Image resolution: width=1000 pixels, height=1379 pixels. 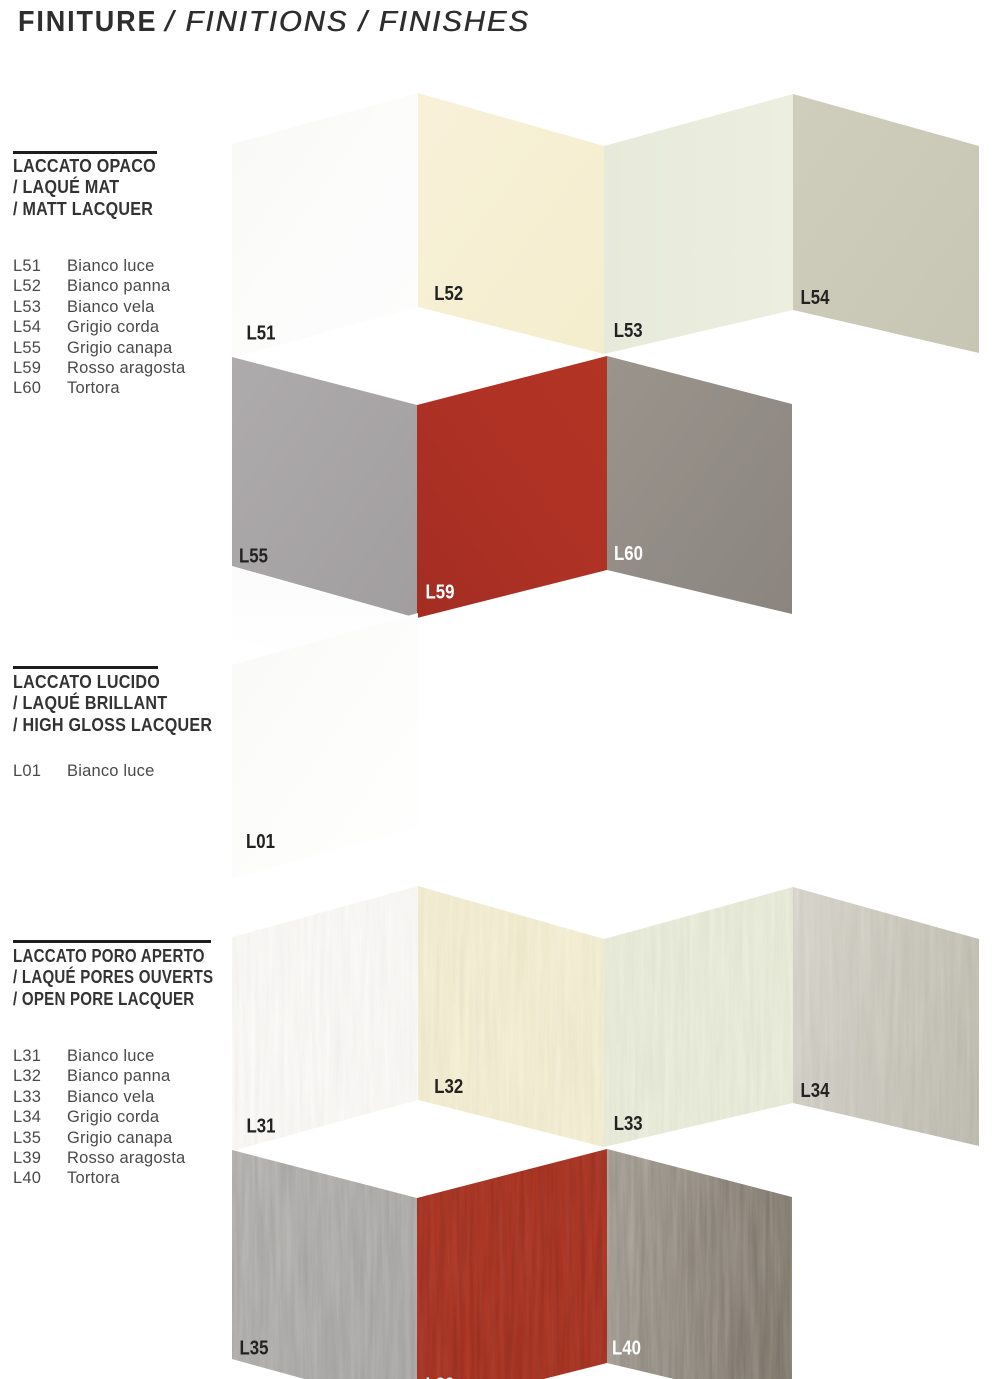 I want to click on svg-text: L40, so click(x=626, y=1347).